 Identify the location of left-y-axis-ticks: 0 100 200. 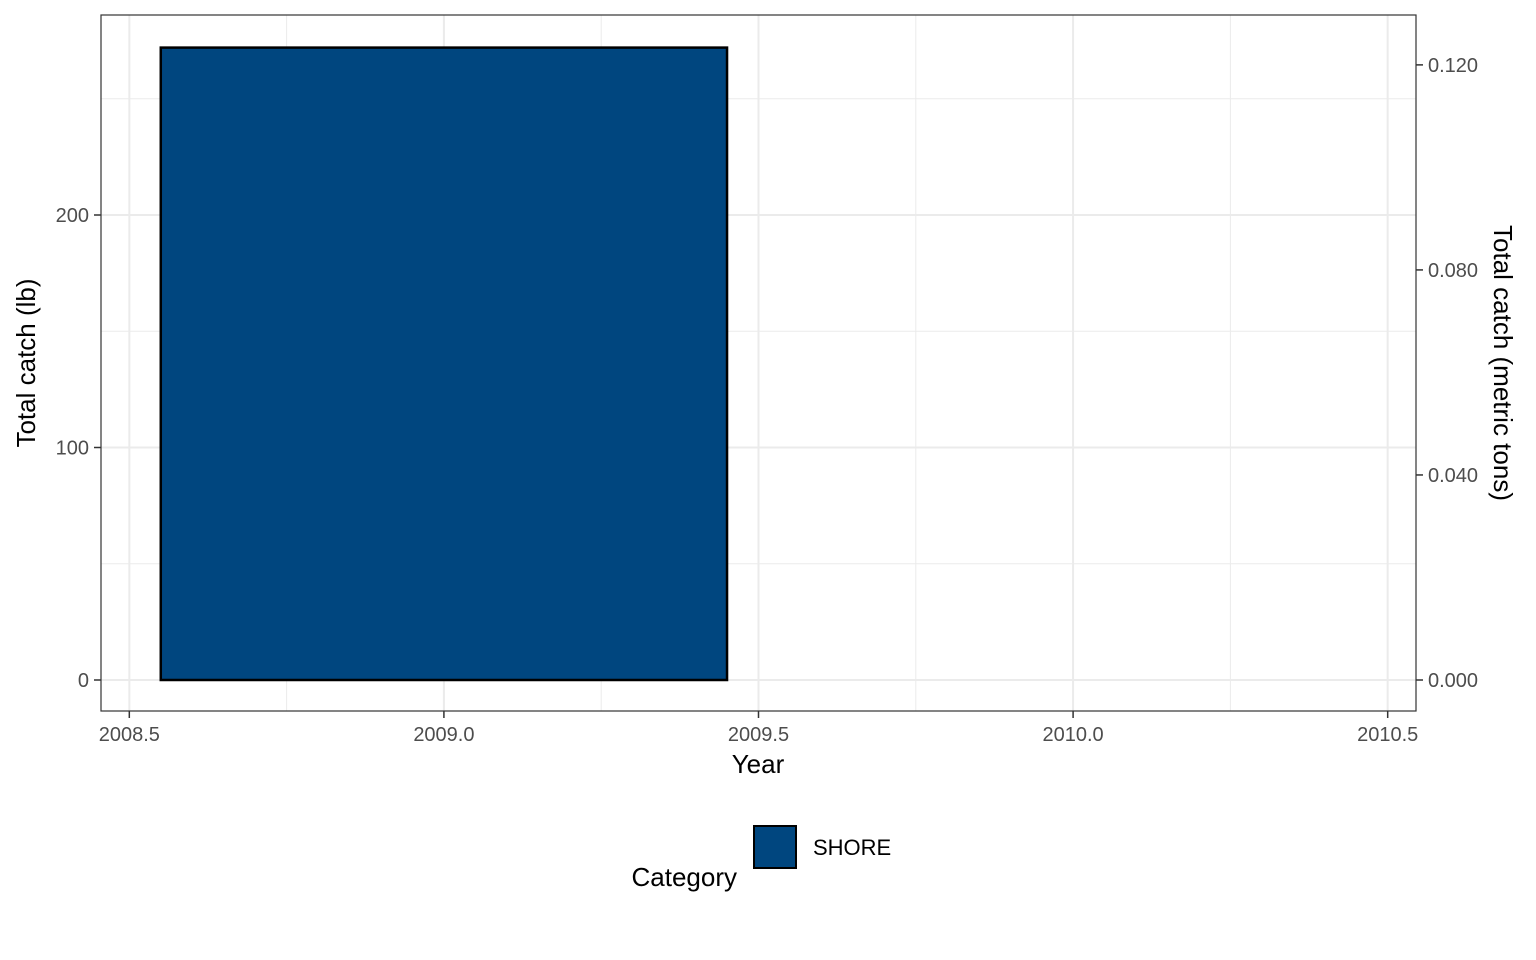
(78, 448).